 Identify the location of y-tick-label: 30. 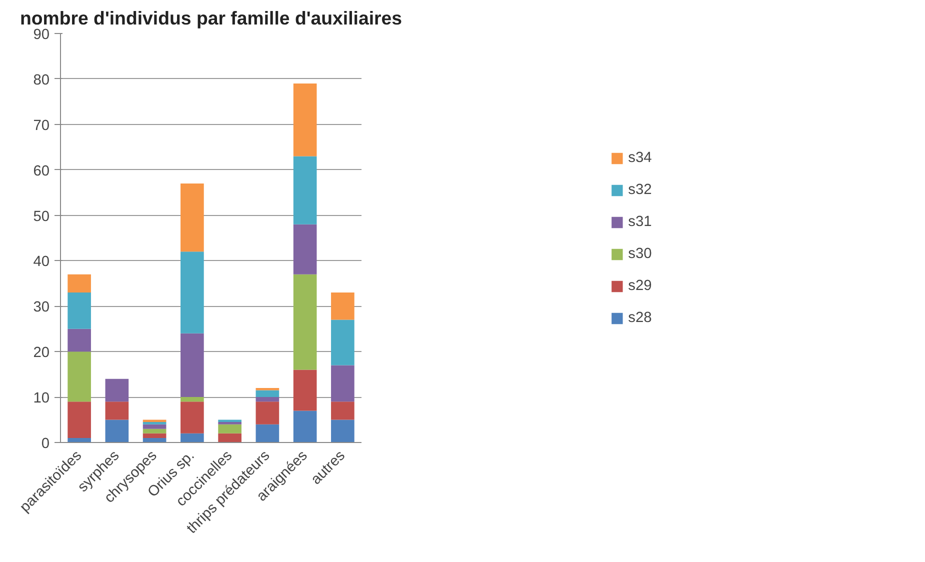
(41, 308).